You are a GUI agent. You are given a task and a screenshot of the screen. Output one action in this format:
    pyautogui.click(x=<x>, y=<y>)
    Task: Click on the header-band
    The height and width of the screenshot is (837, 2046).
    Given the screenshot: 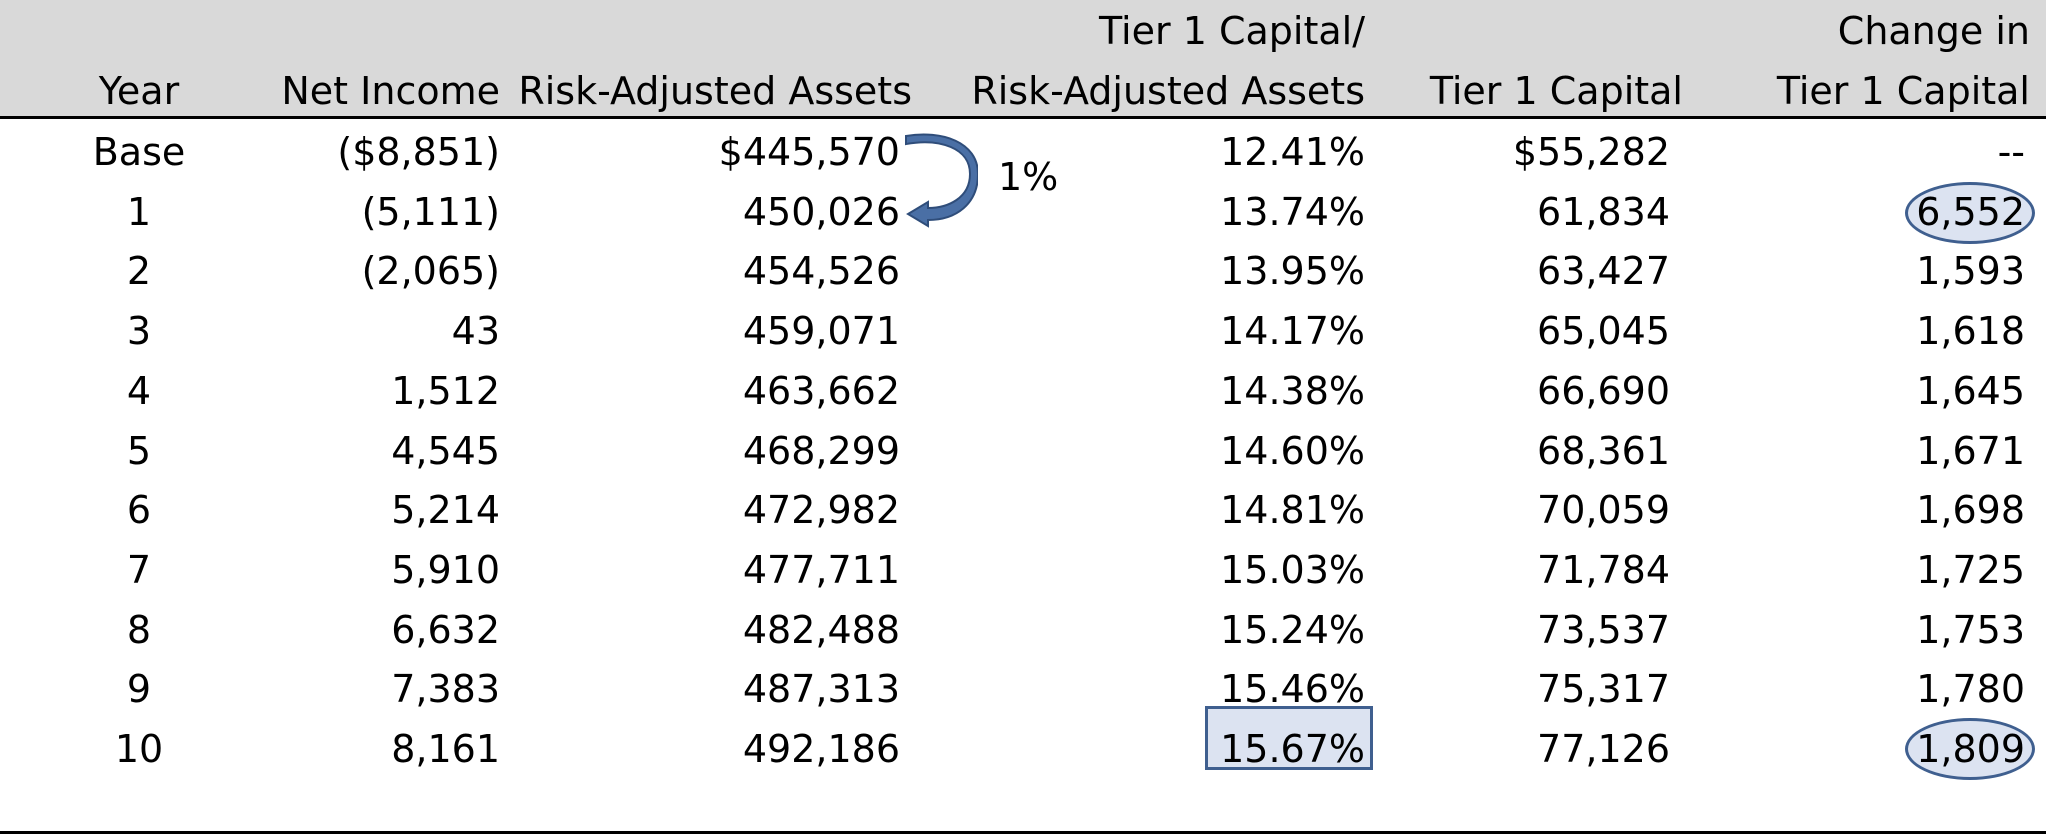 What is the action you would take?
    pyautogui.click(x=1023, y=59)
    